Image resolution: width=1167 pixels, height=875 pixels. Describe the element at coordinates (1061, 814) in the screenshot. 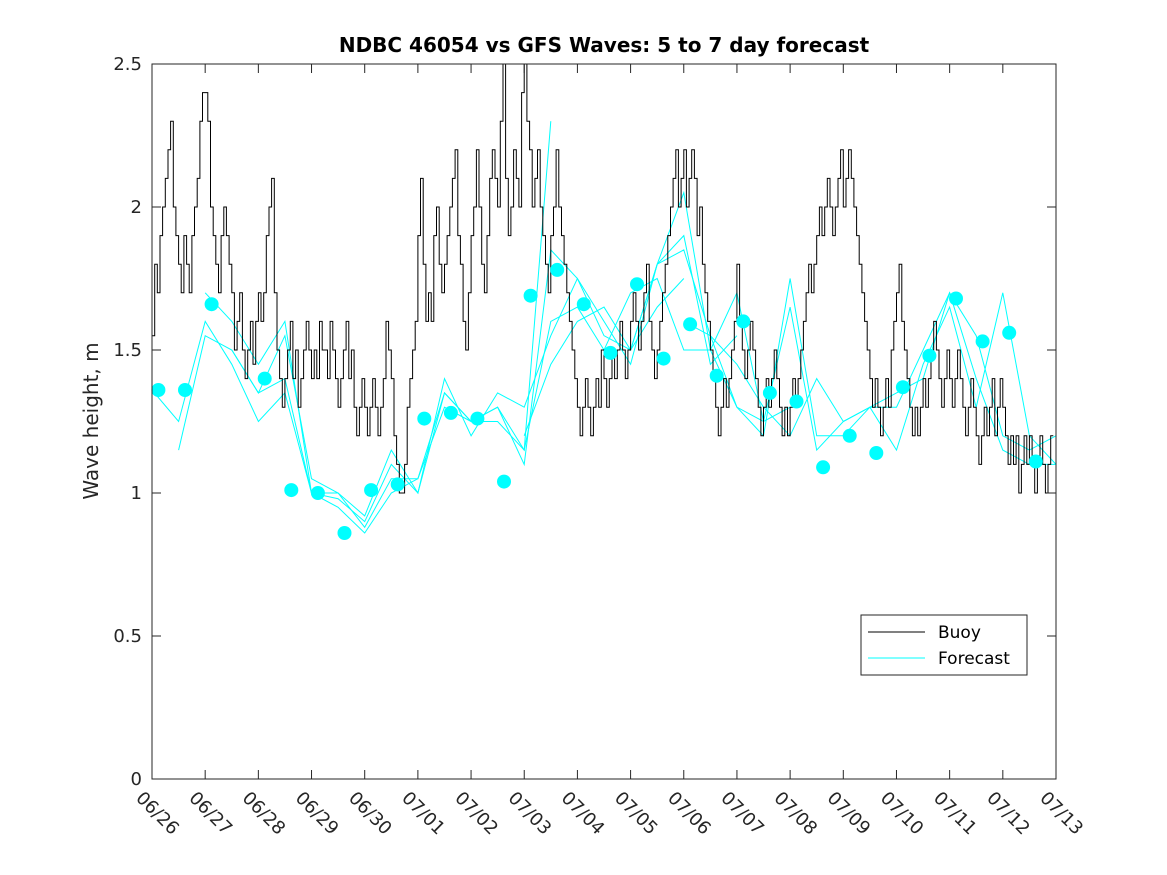

I see `x-tick-label: 07/13` at that location.